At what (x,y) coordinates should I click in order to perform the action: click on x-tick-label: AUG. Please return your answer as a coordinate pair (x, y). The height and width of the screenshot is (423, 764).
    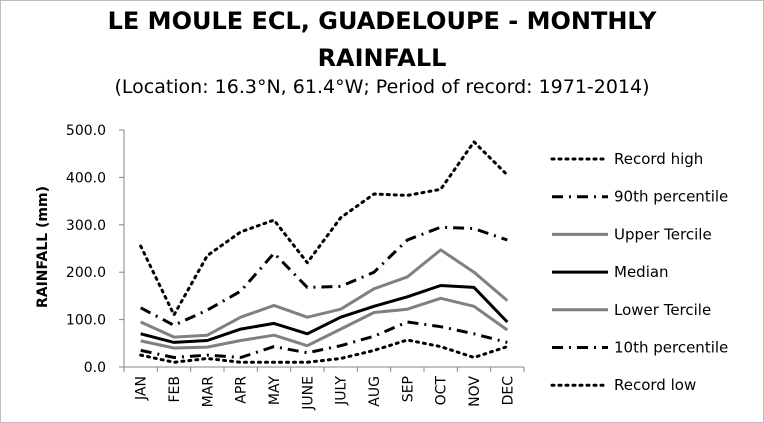
    Looking at the image, I should click on (375, 391).